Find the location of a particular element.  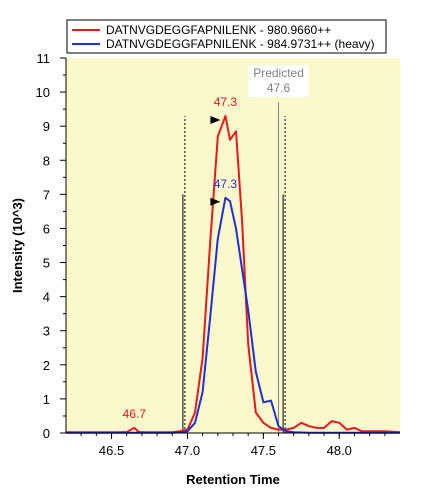

x-tick-label: 47.5 is located at coordinates (263, 450).